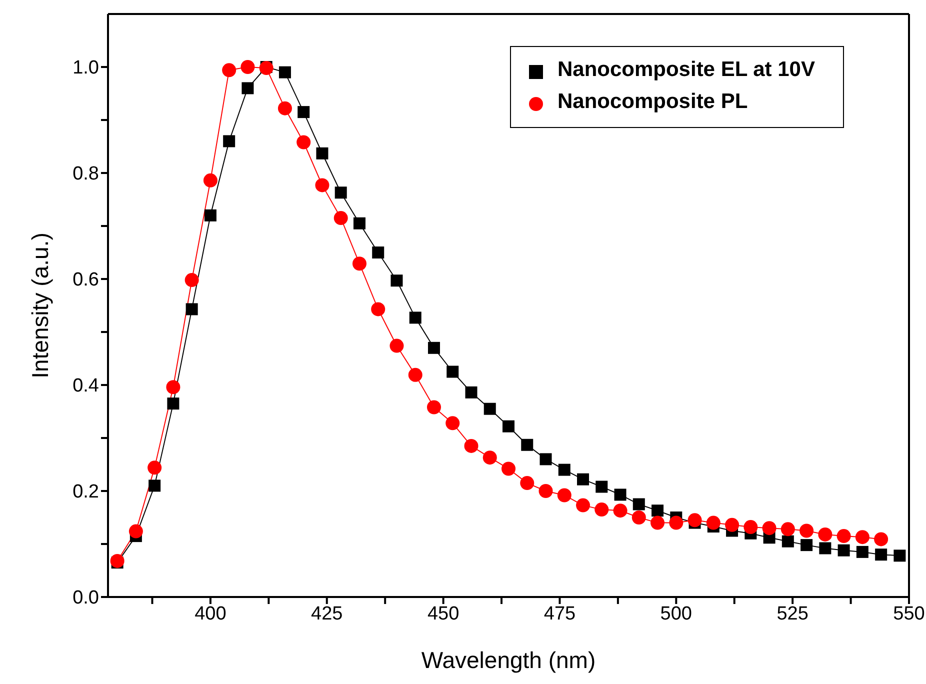 Image resolution: width=926 pixels, height=684 pixels. Describe the element at coordinates (652, 101) in the screenshot. I see `legend-label: Nanocomposite PL` at that location.